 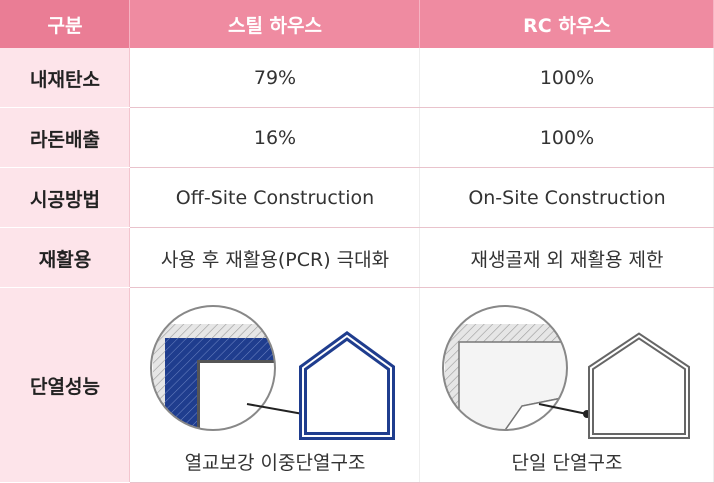 I want to click on steel-illustration, so click(x=272, y=372).